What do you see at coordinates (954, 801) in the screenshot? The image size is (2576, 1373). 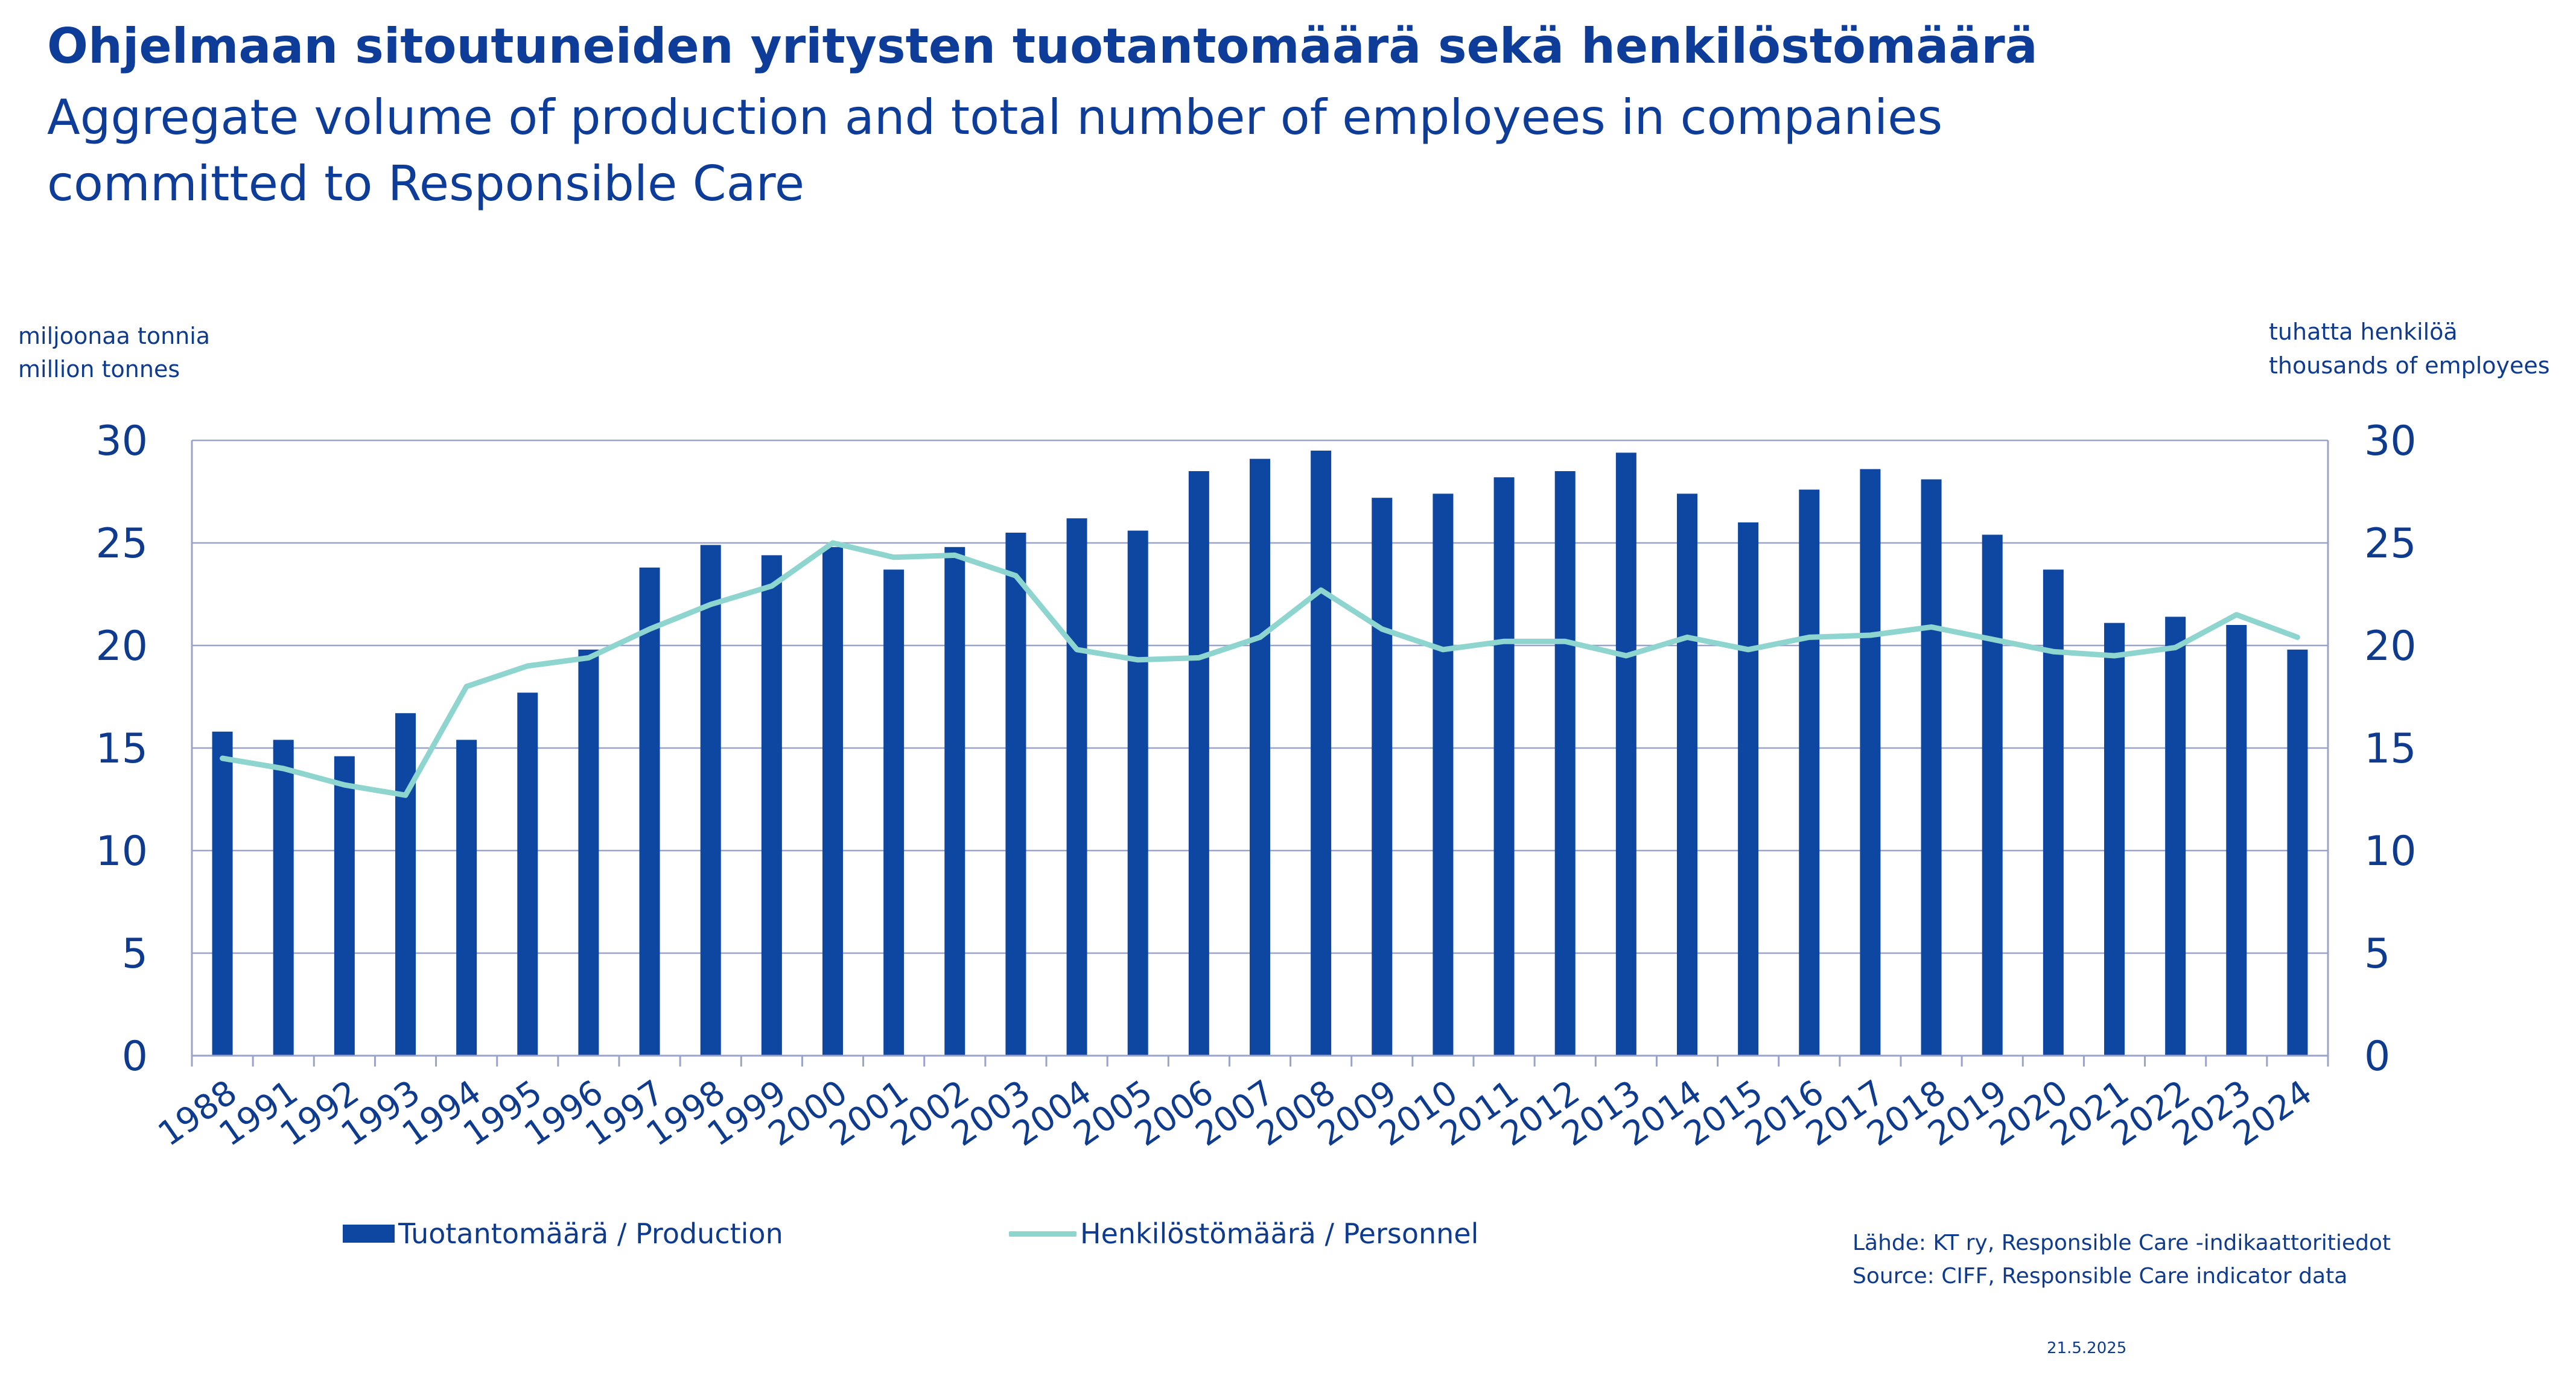 I see `bar-2002` at bounding box center [954, 801].